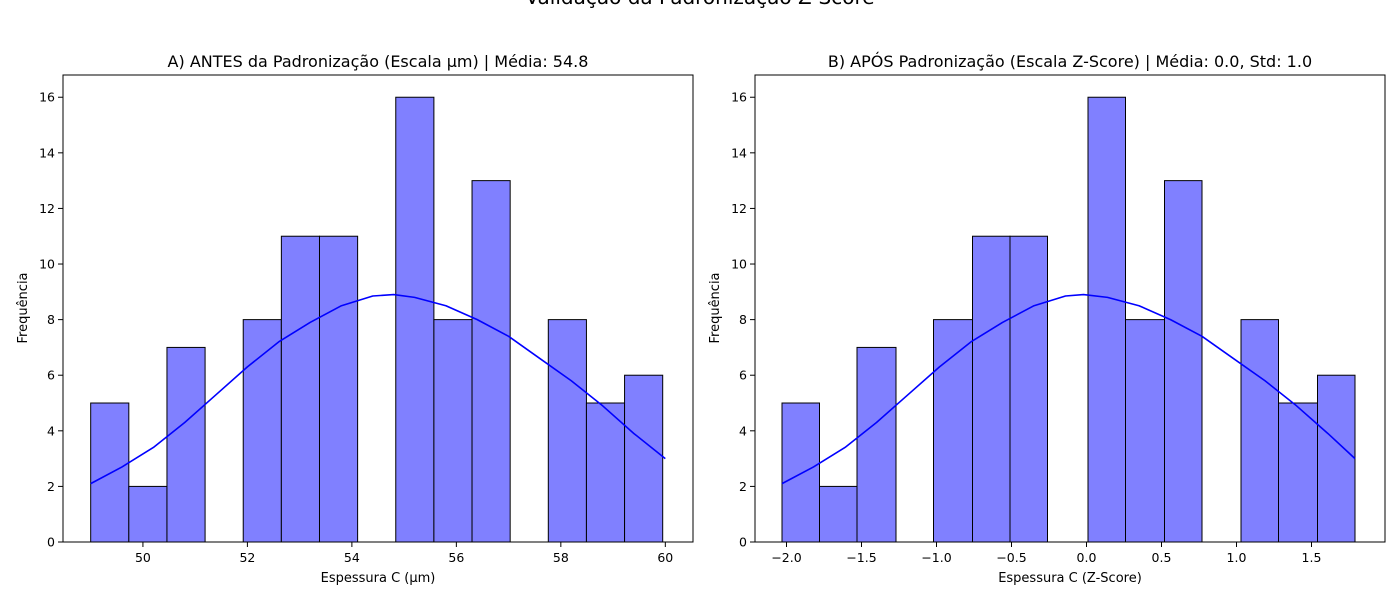 Image resolution: width=1400 pixels, height=604 pixels. Describe the element at coordinates (715, 307) in the screenshot. I see `panel-b-ylabel: Frequência` at that location.